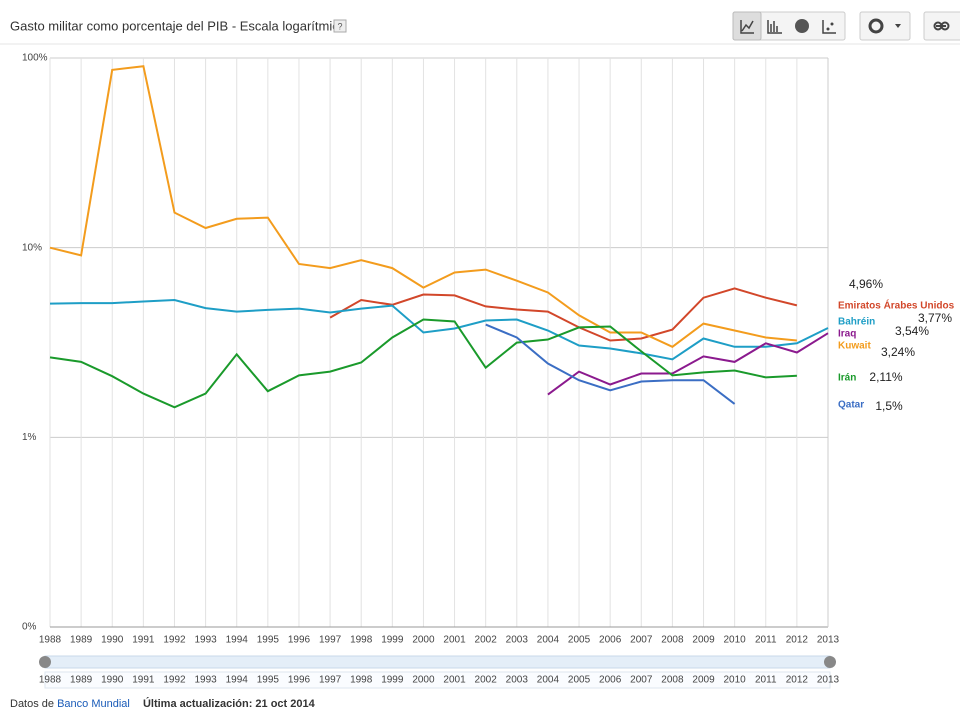  I want to click on toolbar, so click(846, 26).